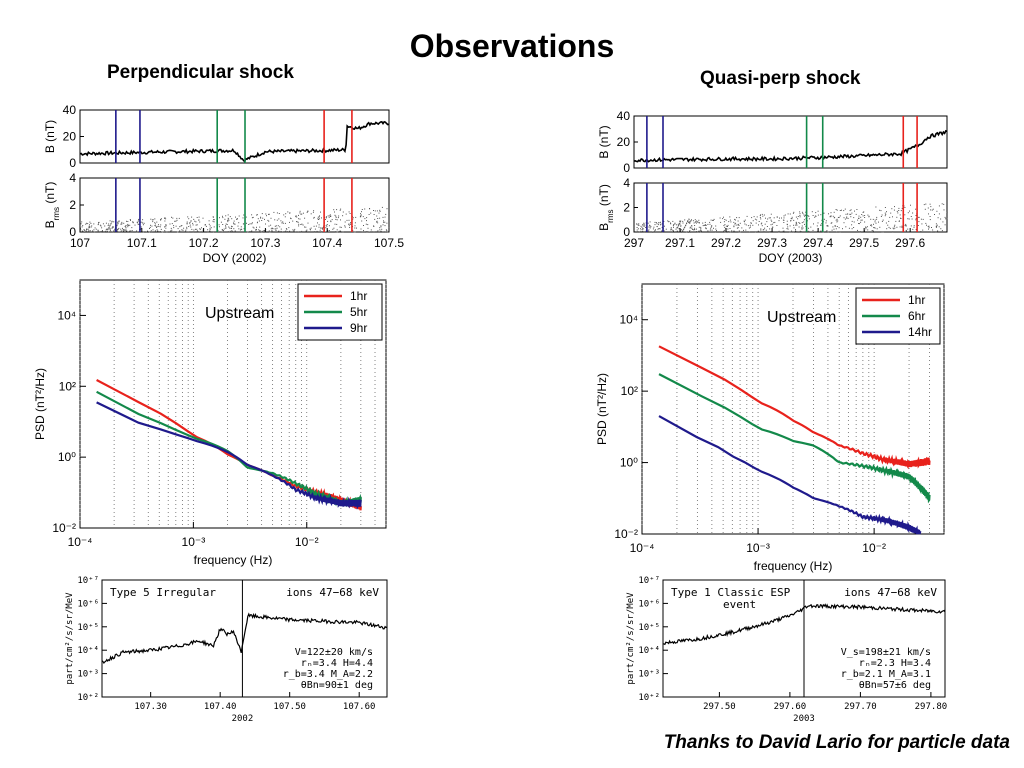 This screenshot has height=768, width=1024. Describe the element at coordinates (327, 243) in the screenshot. I see `x-tick-label: 107.4` at that location.